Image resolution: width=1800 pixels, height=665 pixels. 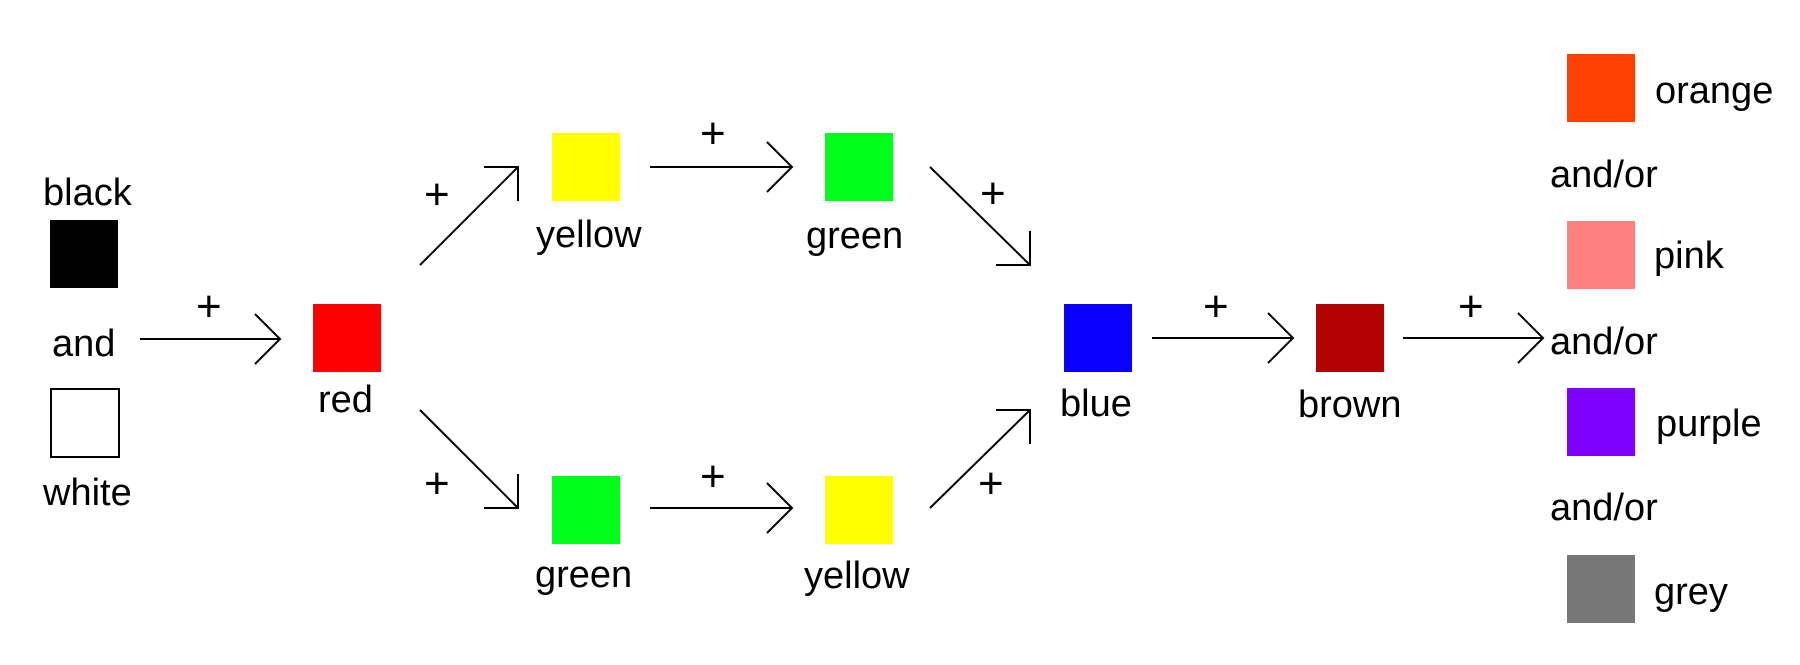 I want to click on label-and-or-3: and/or, so click(x=1604, y=508).